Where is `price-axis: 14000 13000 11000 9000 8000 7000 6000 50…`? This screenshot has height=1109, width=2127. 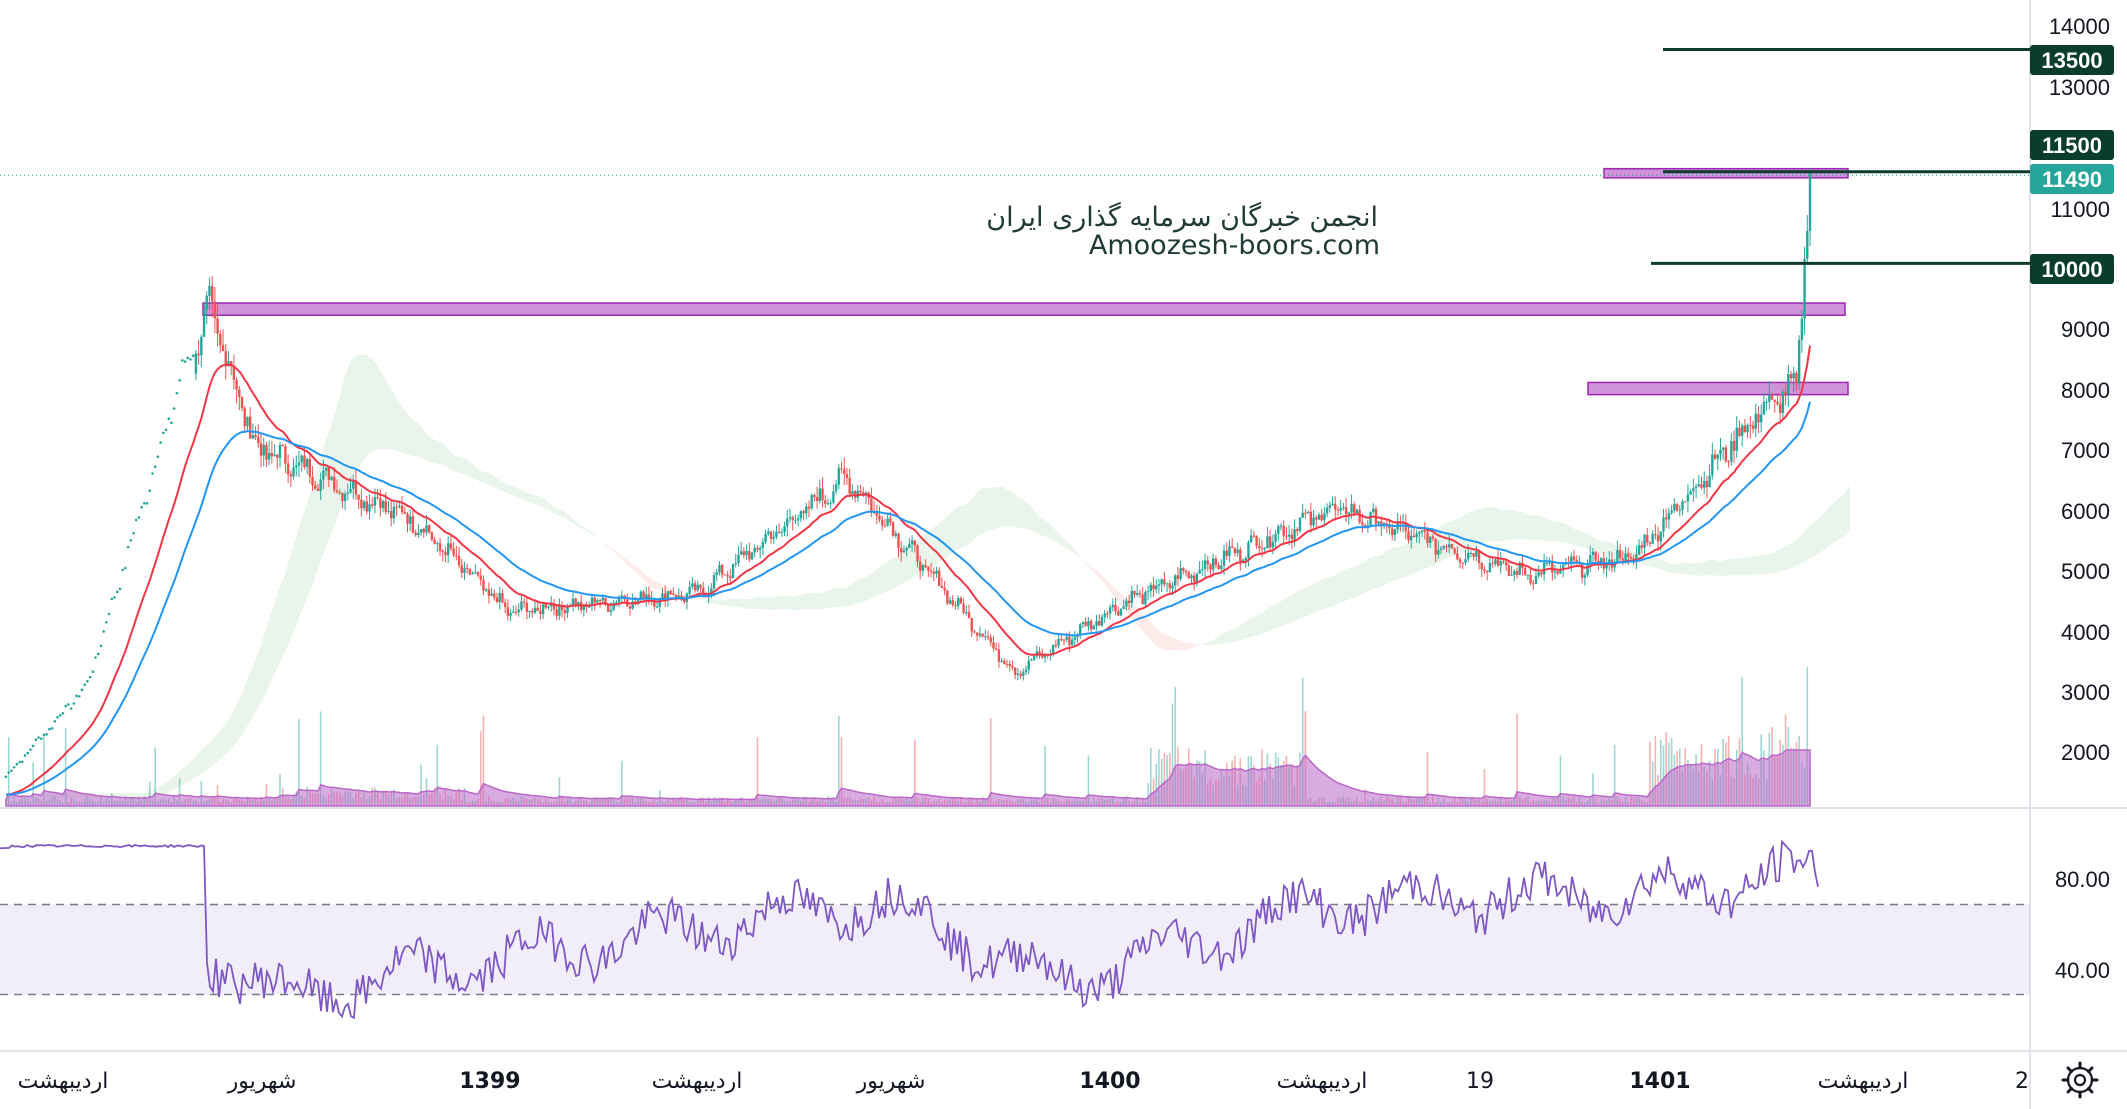 price-axis: 14000 13000 11000 9000 8000 7000 6000 50… is located at coordinates (2079, 389).